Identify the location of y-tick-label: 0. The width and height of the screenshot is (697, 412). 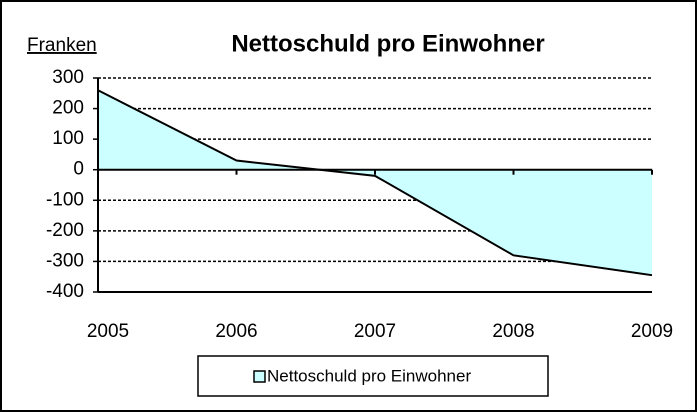
(78, 169).